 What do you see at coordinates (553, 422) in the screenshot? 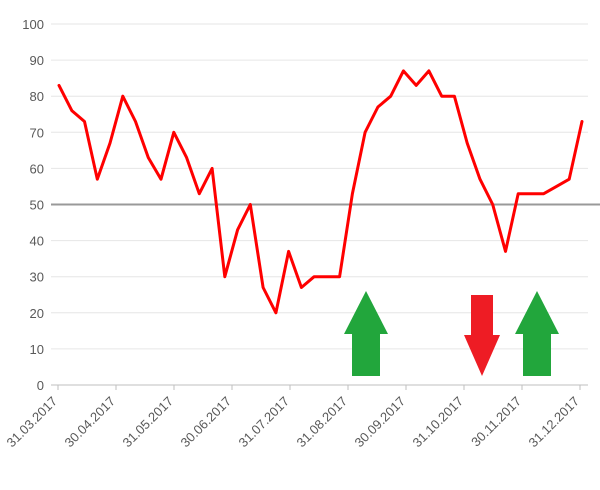
I see `x-tick-label: 31.12.2017` at bounding box center [553, 422].